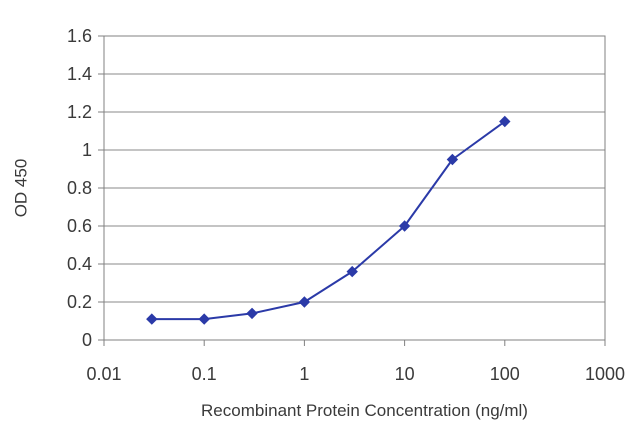 This screenshot has width=640, height=432. Describe the element at coordinates (79, 36) in the screenshot. I see `y-tick-label: 1.6` at that location.